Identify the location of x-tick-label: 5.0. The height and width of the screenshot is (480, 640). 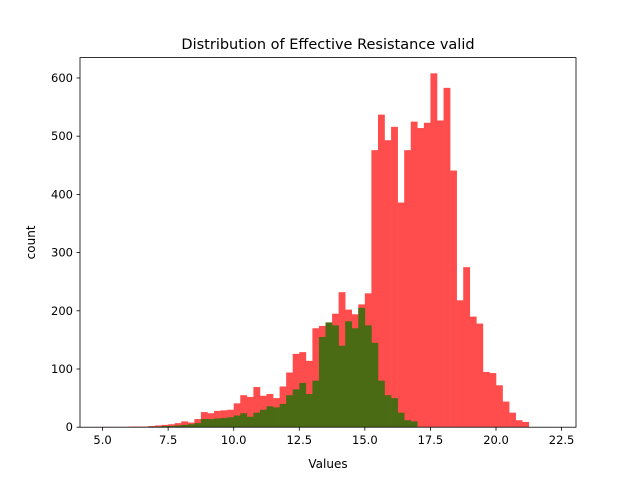
(102, 440).